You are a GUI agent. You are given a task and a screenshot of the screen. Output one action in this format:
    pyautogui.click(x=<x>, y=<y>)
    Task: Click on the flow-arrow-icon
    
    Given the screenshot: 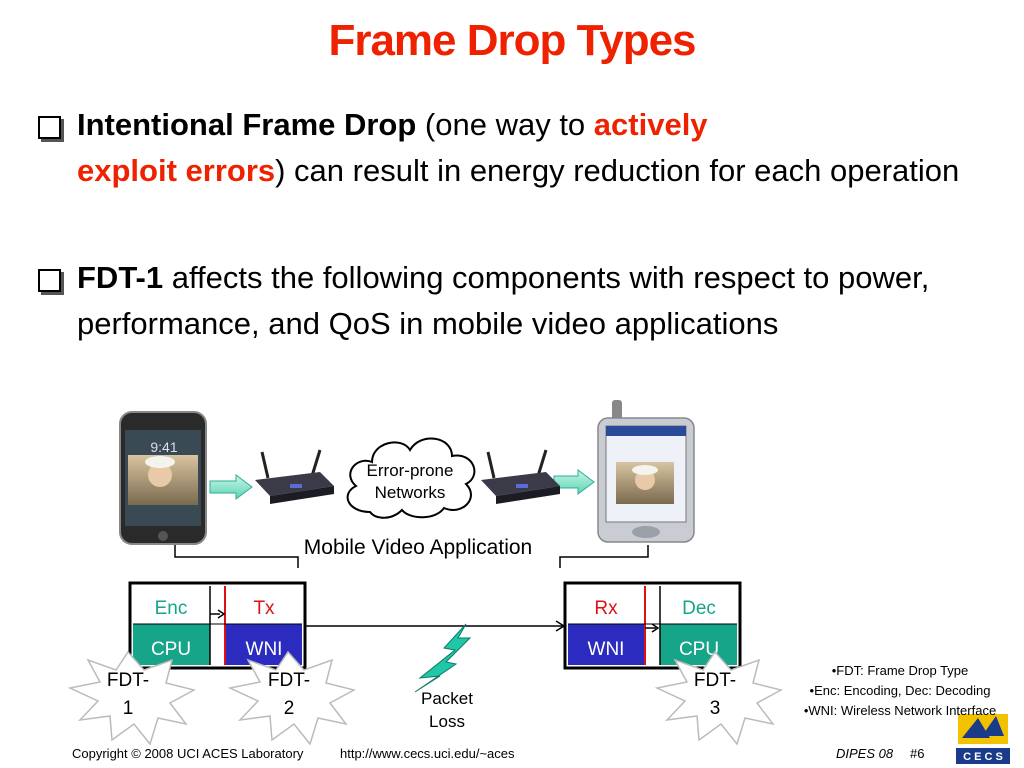 What is the action you would take?
    pyautogui.click(x=231, y=487)
    